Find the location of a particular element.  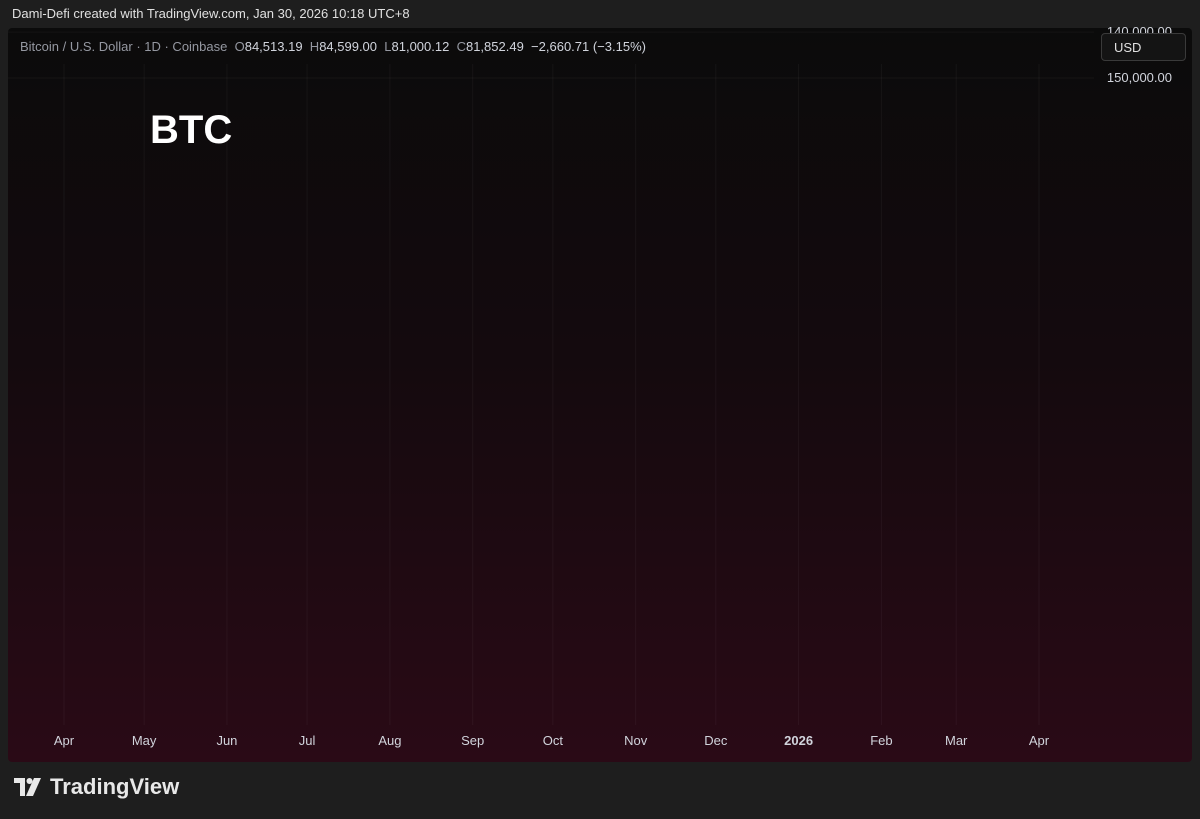

change-value: −2,660.71 (−3.15%) is located at coordinates (588, 46).